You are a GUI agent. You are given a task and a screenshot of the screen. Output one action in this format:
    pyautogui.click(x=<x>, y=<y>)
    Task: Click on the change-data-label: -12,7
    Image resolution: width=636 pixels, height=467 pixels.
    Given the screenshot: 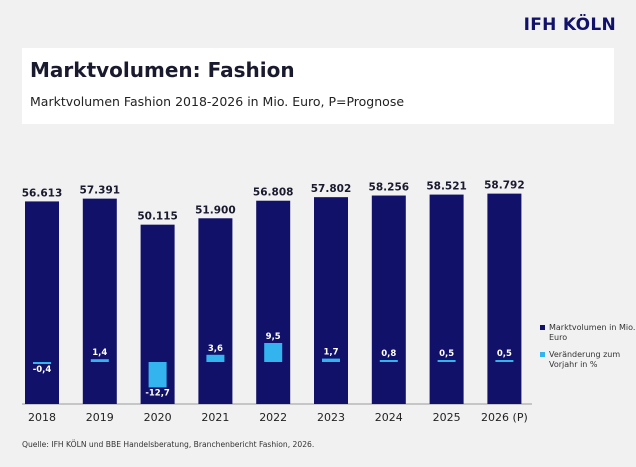 What is the action you would take?
    pyautogui.click(x=157, y=393)
    